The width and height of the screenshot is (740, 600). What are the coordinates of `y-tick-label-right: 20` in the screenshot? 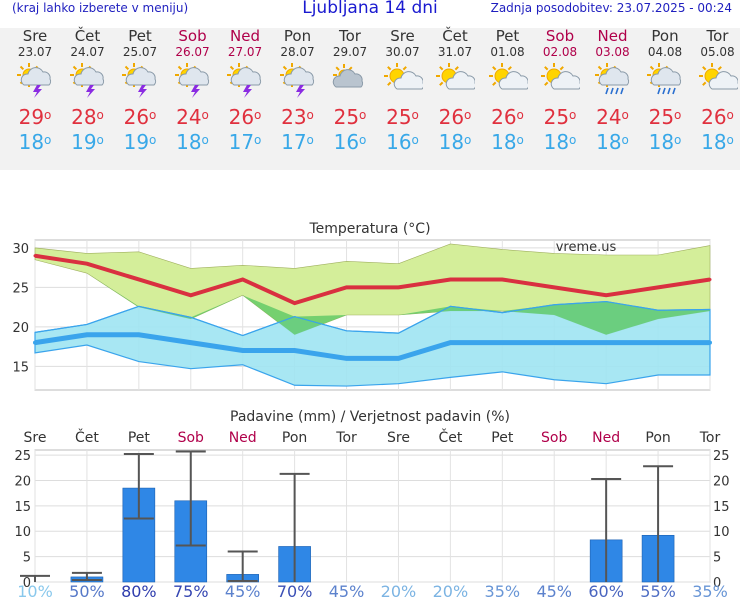 It's located at (721, 481).